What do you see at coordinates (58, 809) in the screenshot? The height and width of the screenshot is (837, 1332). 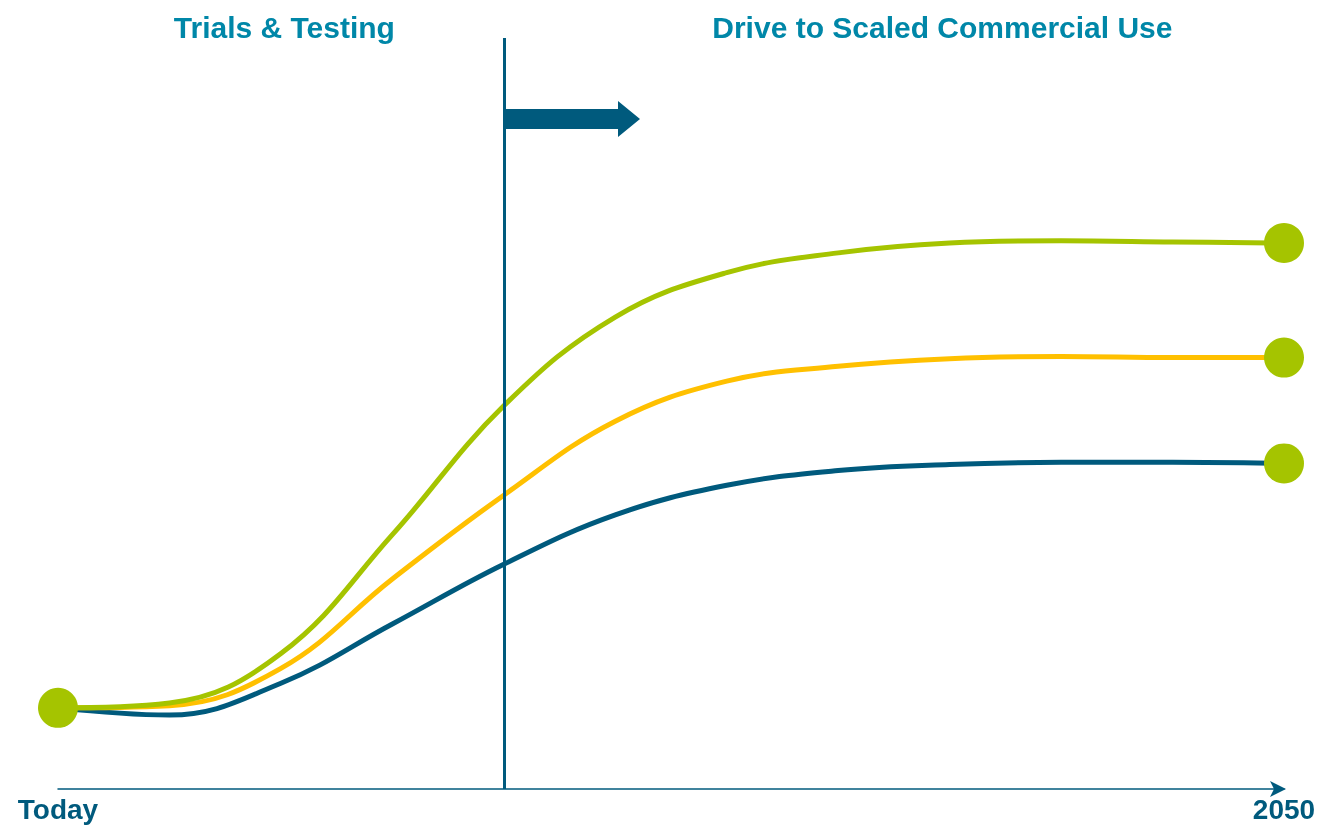 I see `x-tick-label: Today` at bounding box center [58, 809].